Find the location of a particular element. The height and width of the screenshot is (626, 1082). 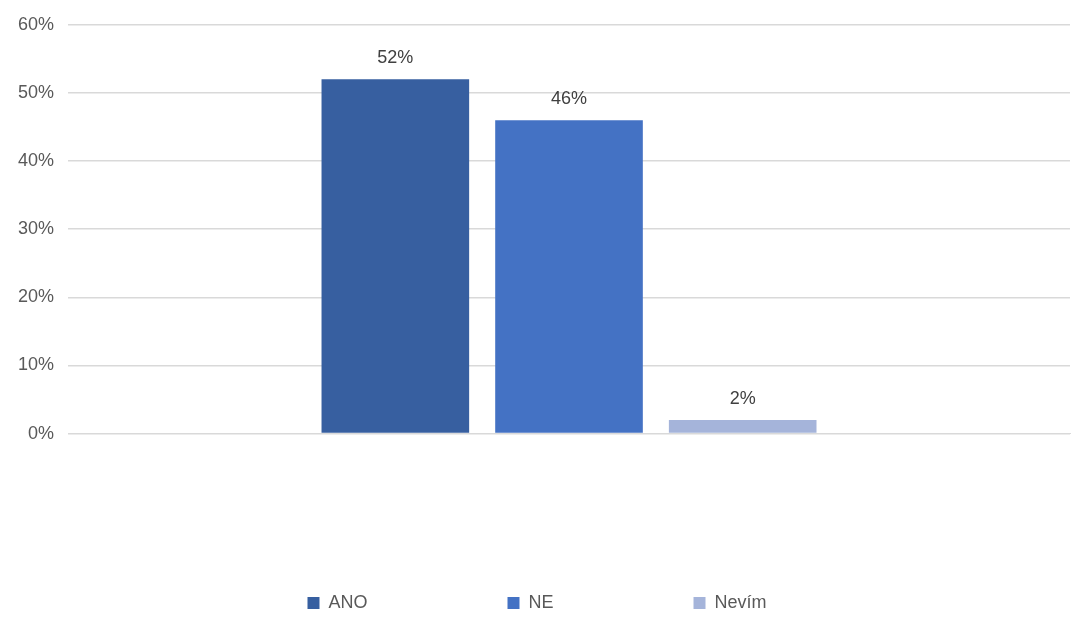

y-tick-label: 20% is located at coordinates (36, 296).